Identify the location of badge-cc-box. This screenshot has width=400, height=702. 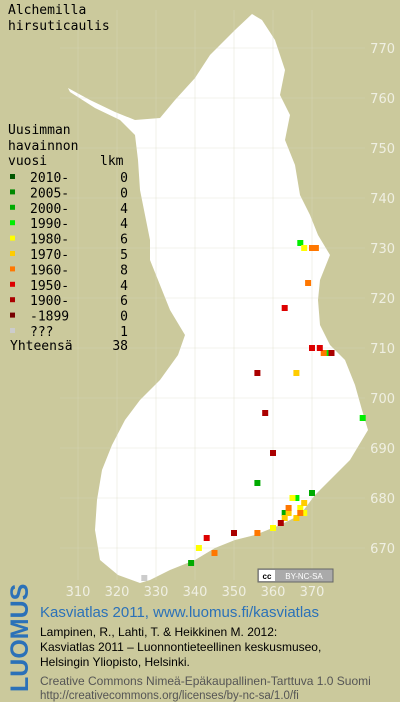
(267, 575).